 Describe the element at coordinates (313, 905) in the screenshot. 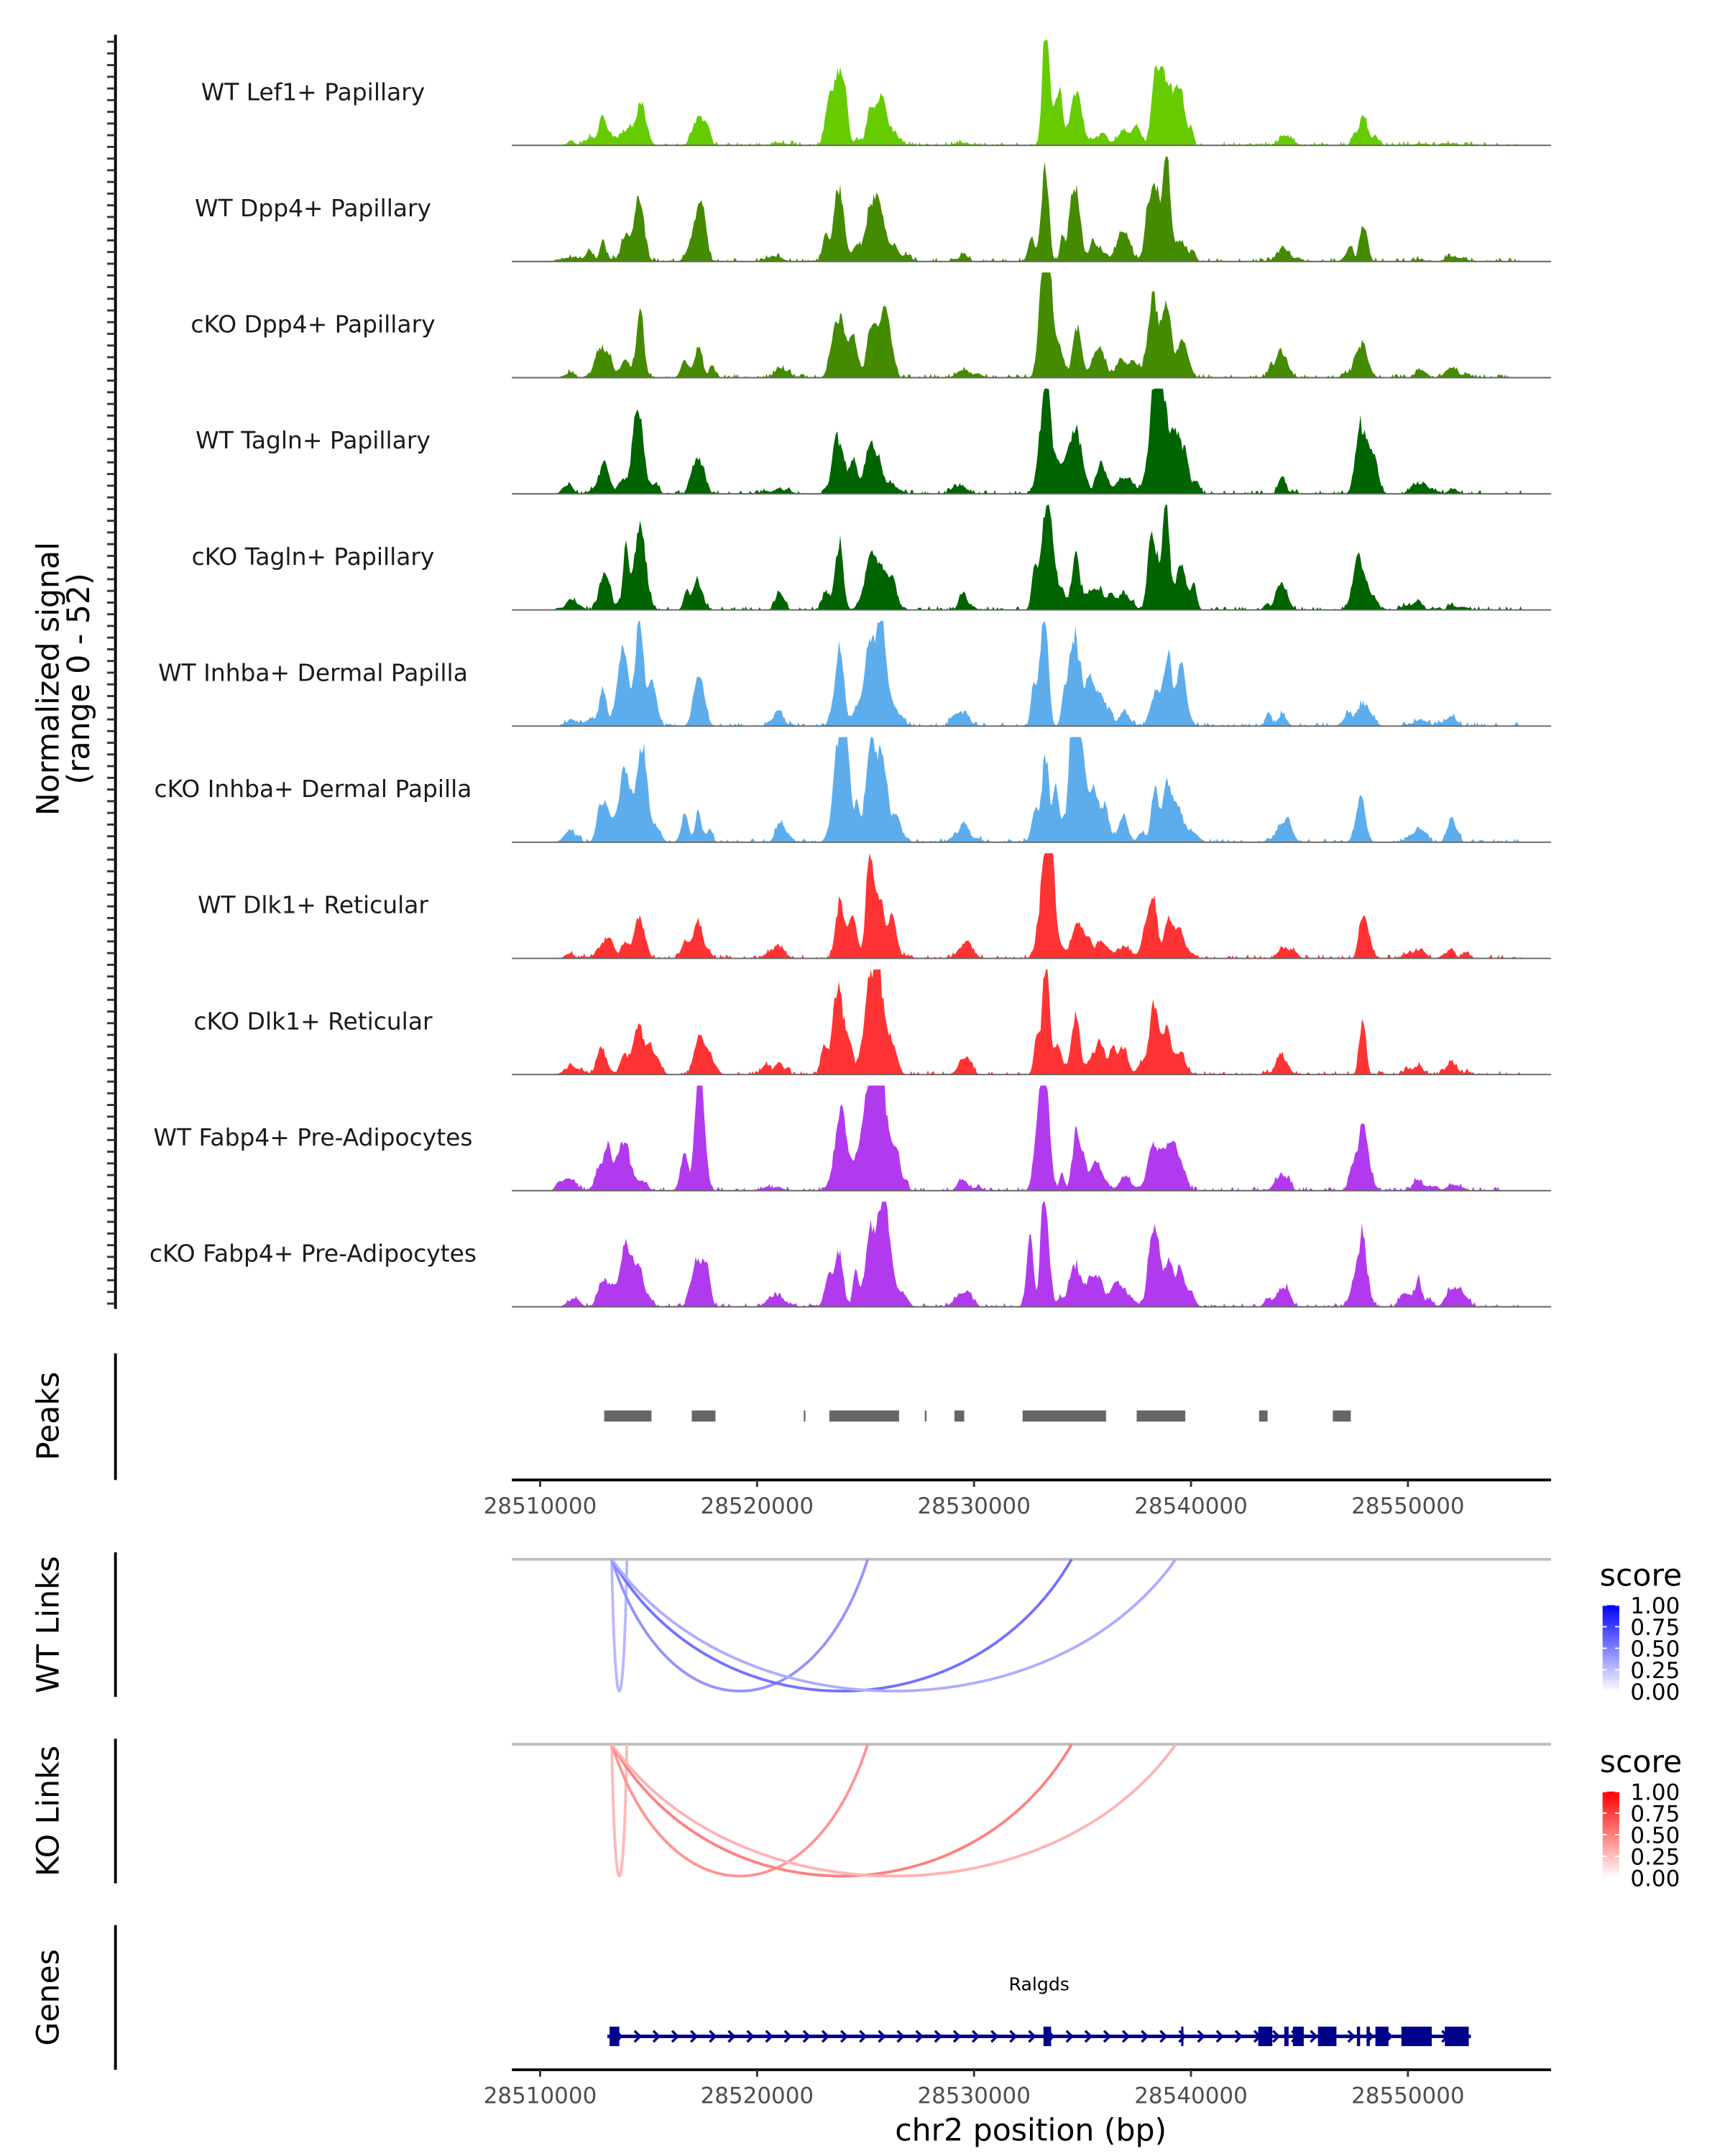

I see `track-label: WT Dlk1+ Reticular` at that location.